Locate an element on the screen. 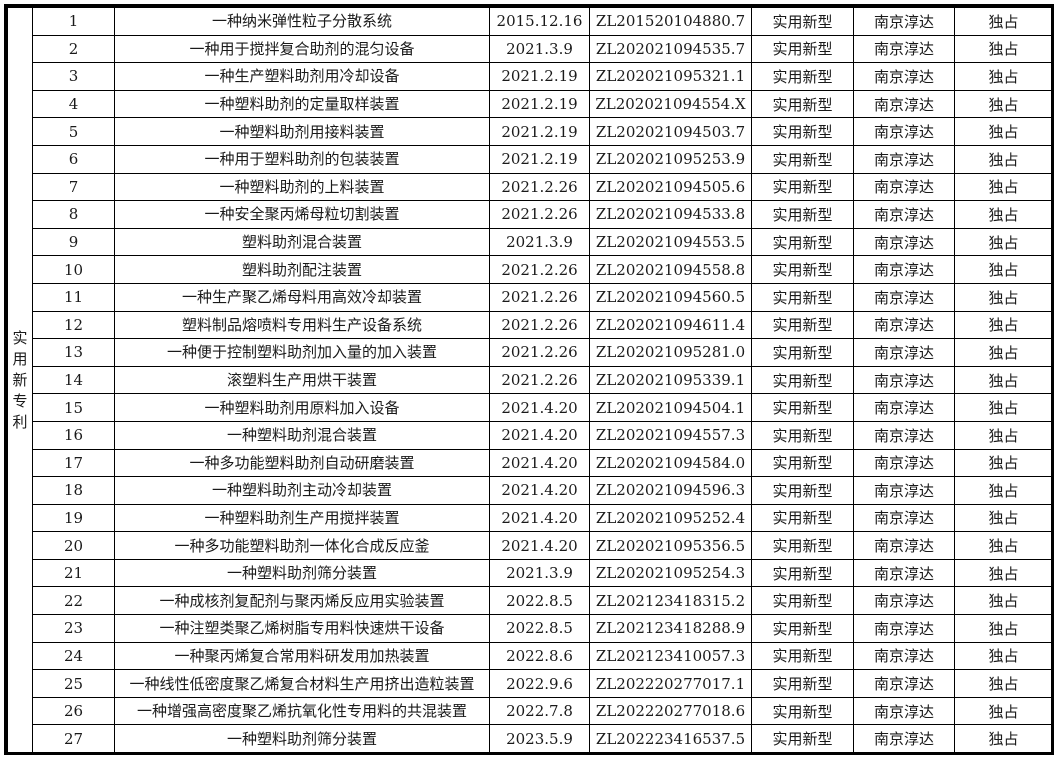  patent-name-cell: 一种聚丙烯复合常用料研发用加热装置 is located at coordinates (302, 656).